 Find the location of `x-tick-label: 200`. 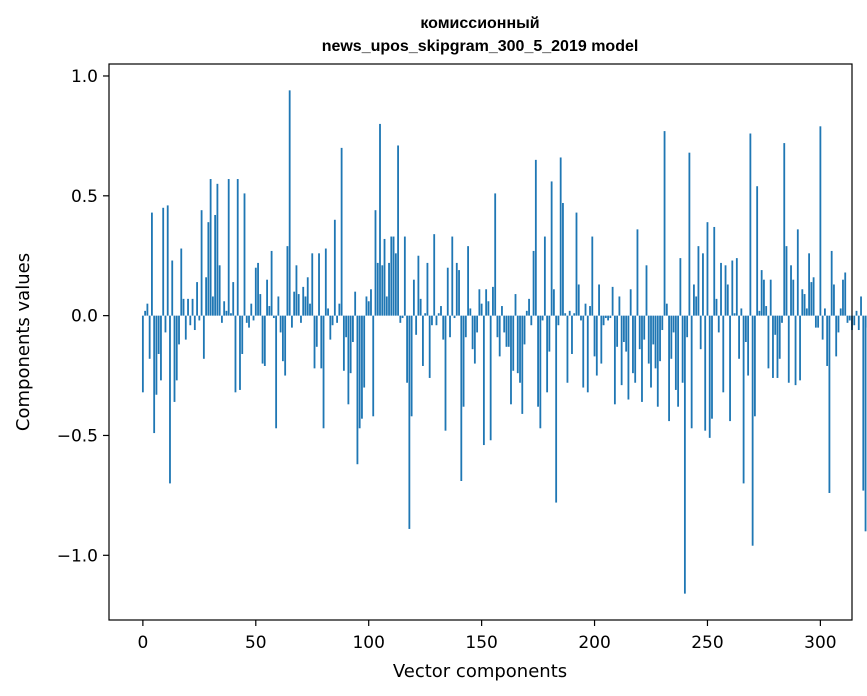

x-tick-label: 200 is located at coordinates (594, 643).